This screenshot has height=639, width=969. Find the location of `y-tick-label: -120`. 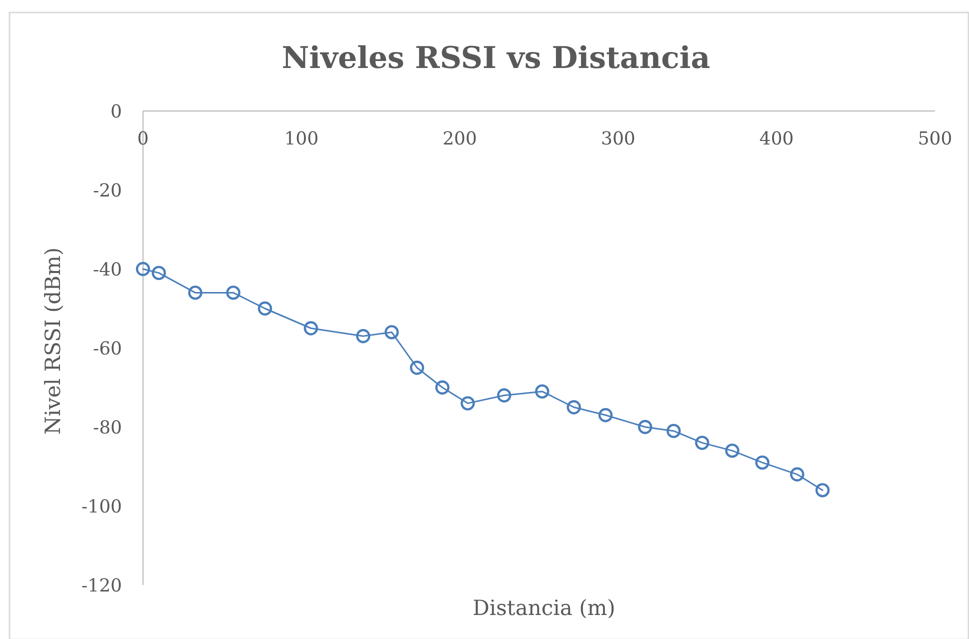

y-tick-label: -120 is located at coordinates (102, 585).